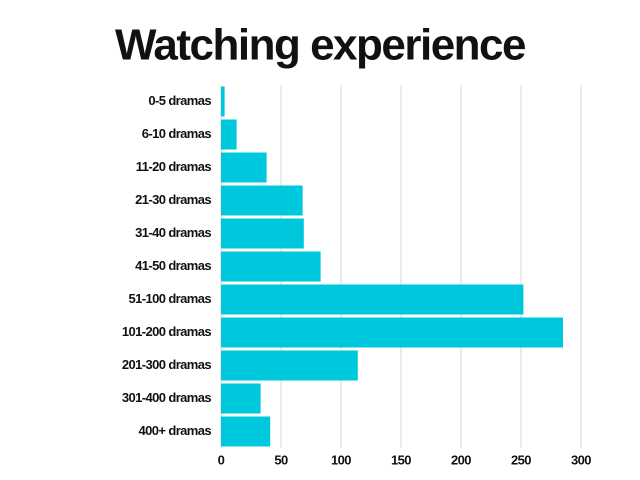 This screenshot has width=640, height=480. What do you see at coordinates (173, 232) in the screenshot?
I see `y-tick-label: 31-40 dramas` at bounding box center [173, 232].